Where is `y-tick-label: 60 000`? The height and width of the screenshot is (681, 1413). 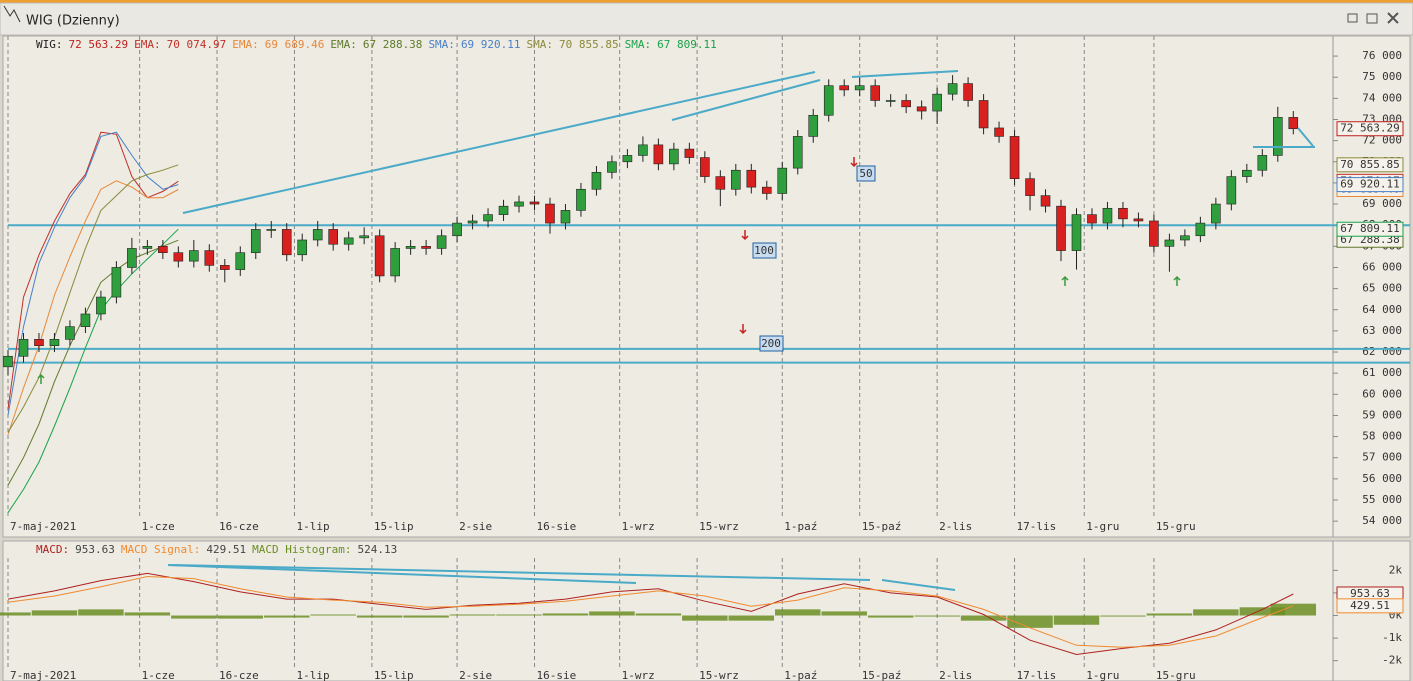 y-tick-label: 60 000 is located at coordinates (1382, 393).